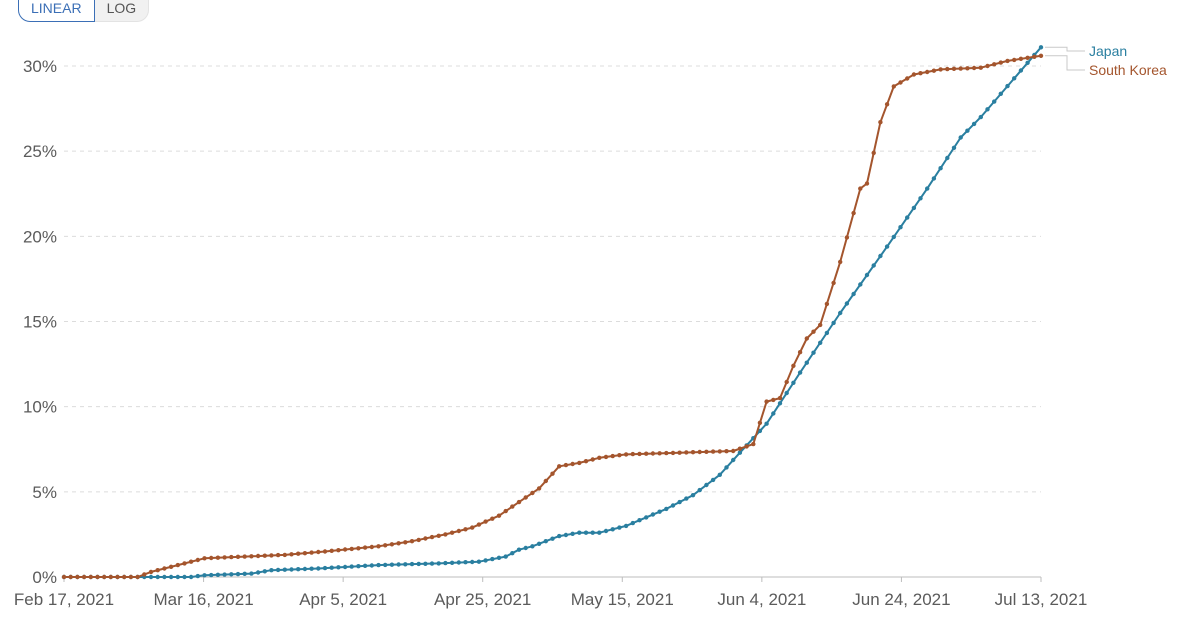 The height and width of the screenshot is (630, 1200). Describe the element at coordinates (122, 11) in the screenshot. I see `log-scale-button: LOG` at that location.